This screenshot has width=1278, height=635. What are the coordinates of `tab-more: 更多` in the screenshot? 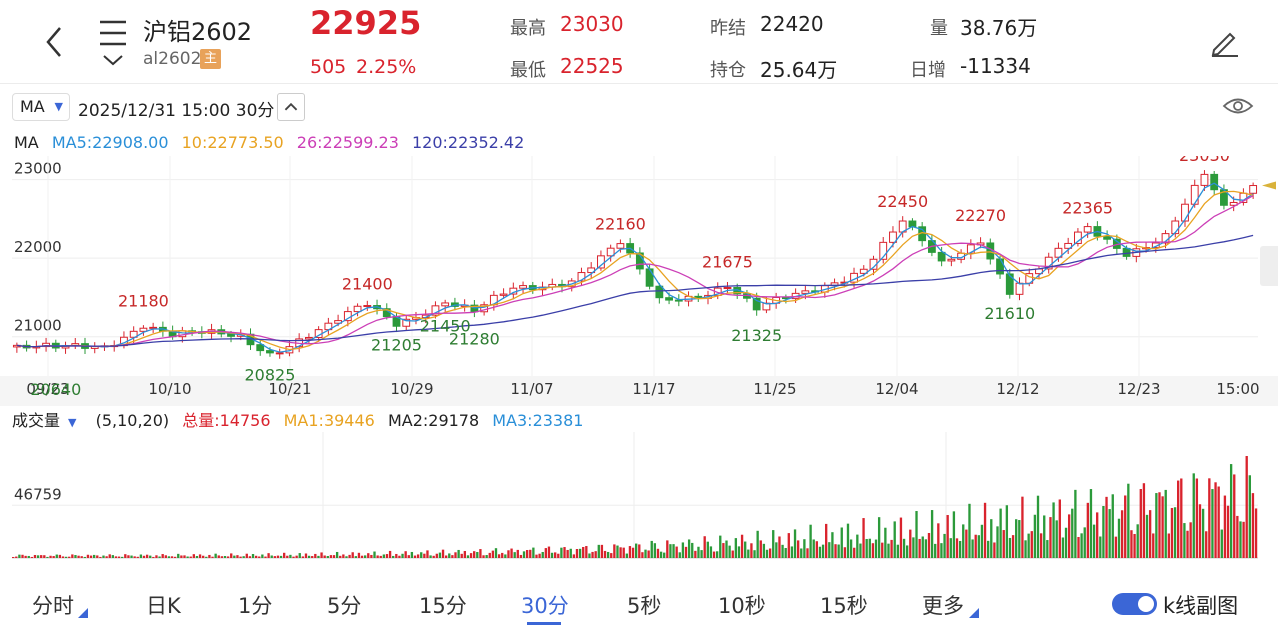 It's located at (943, 606).